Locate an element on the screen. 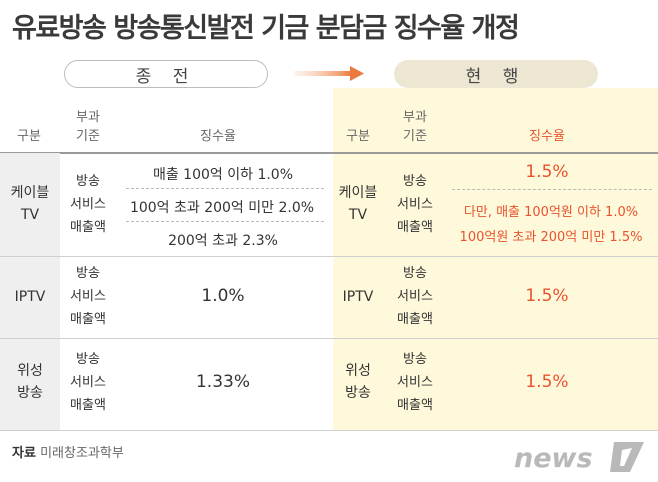 The image size is (658, 482). news1-logo: news is located at coordinates (579, 458).